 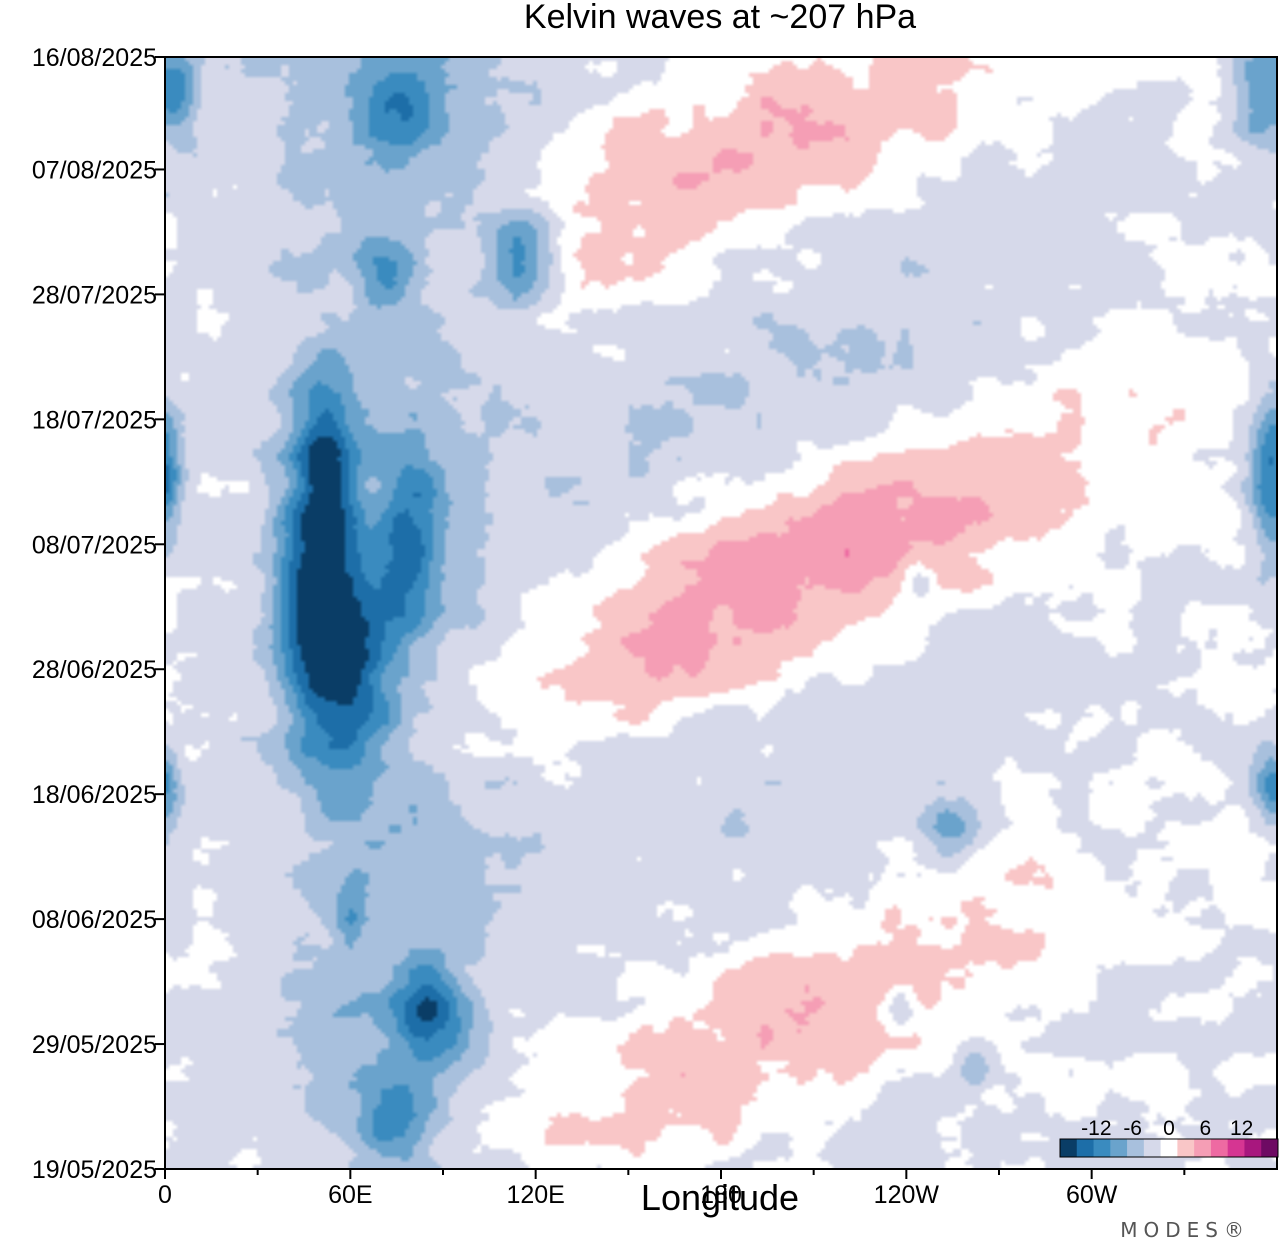 I want to click on y-tick-label: 18/06/2025, so click(x=94, y=795).